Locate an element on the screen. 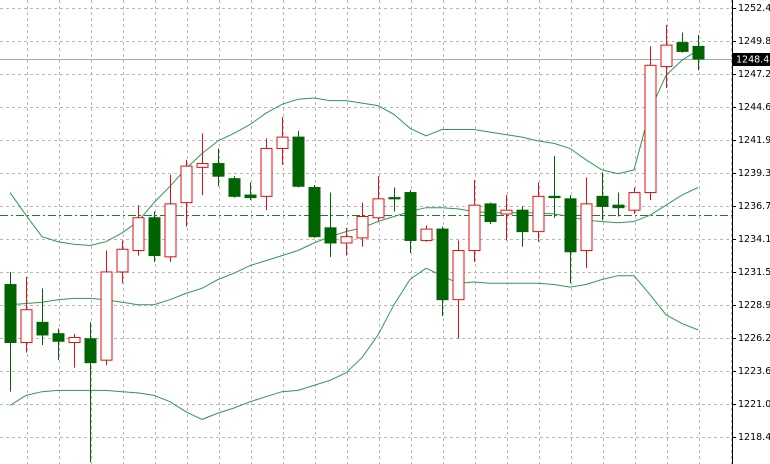 The image size is (770, 464). y-tick-label: 1226.25 is located at coordinates (754, 338).